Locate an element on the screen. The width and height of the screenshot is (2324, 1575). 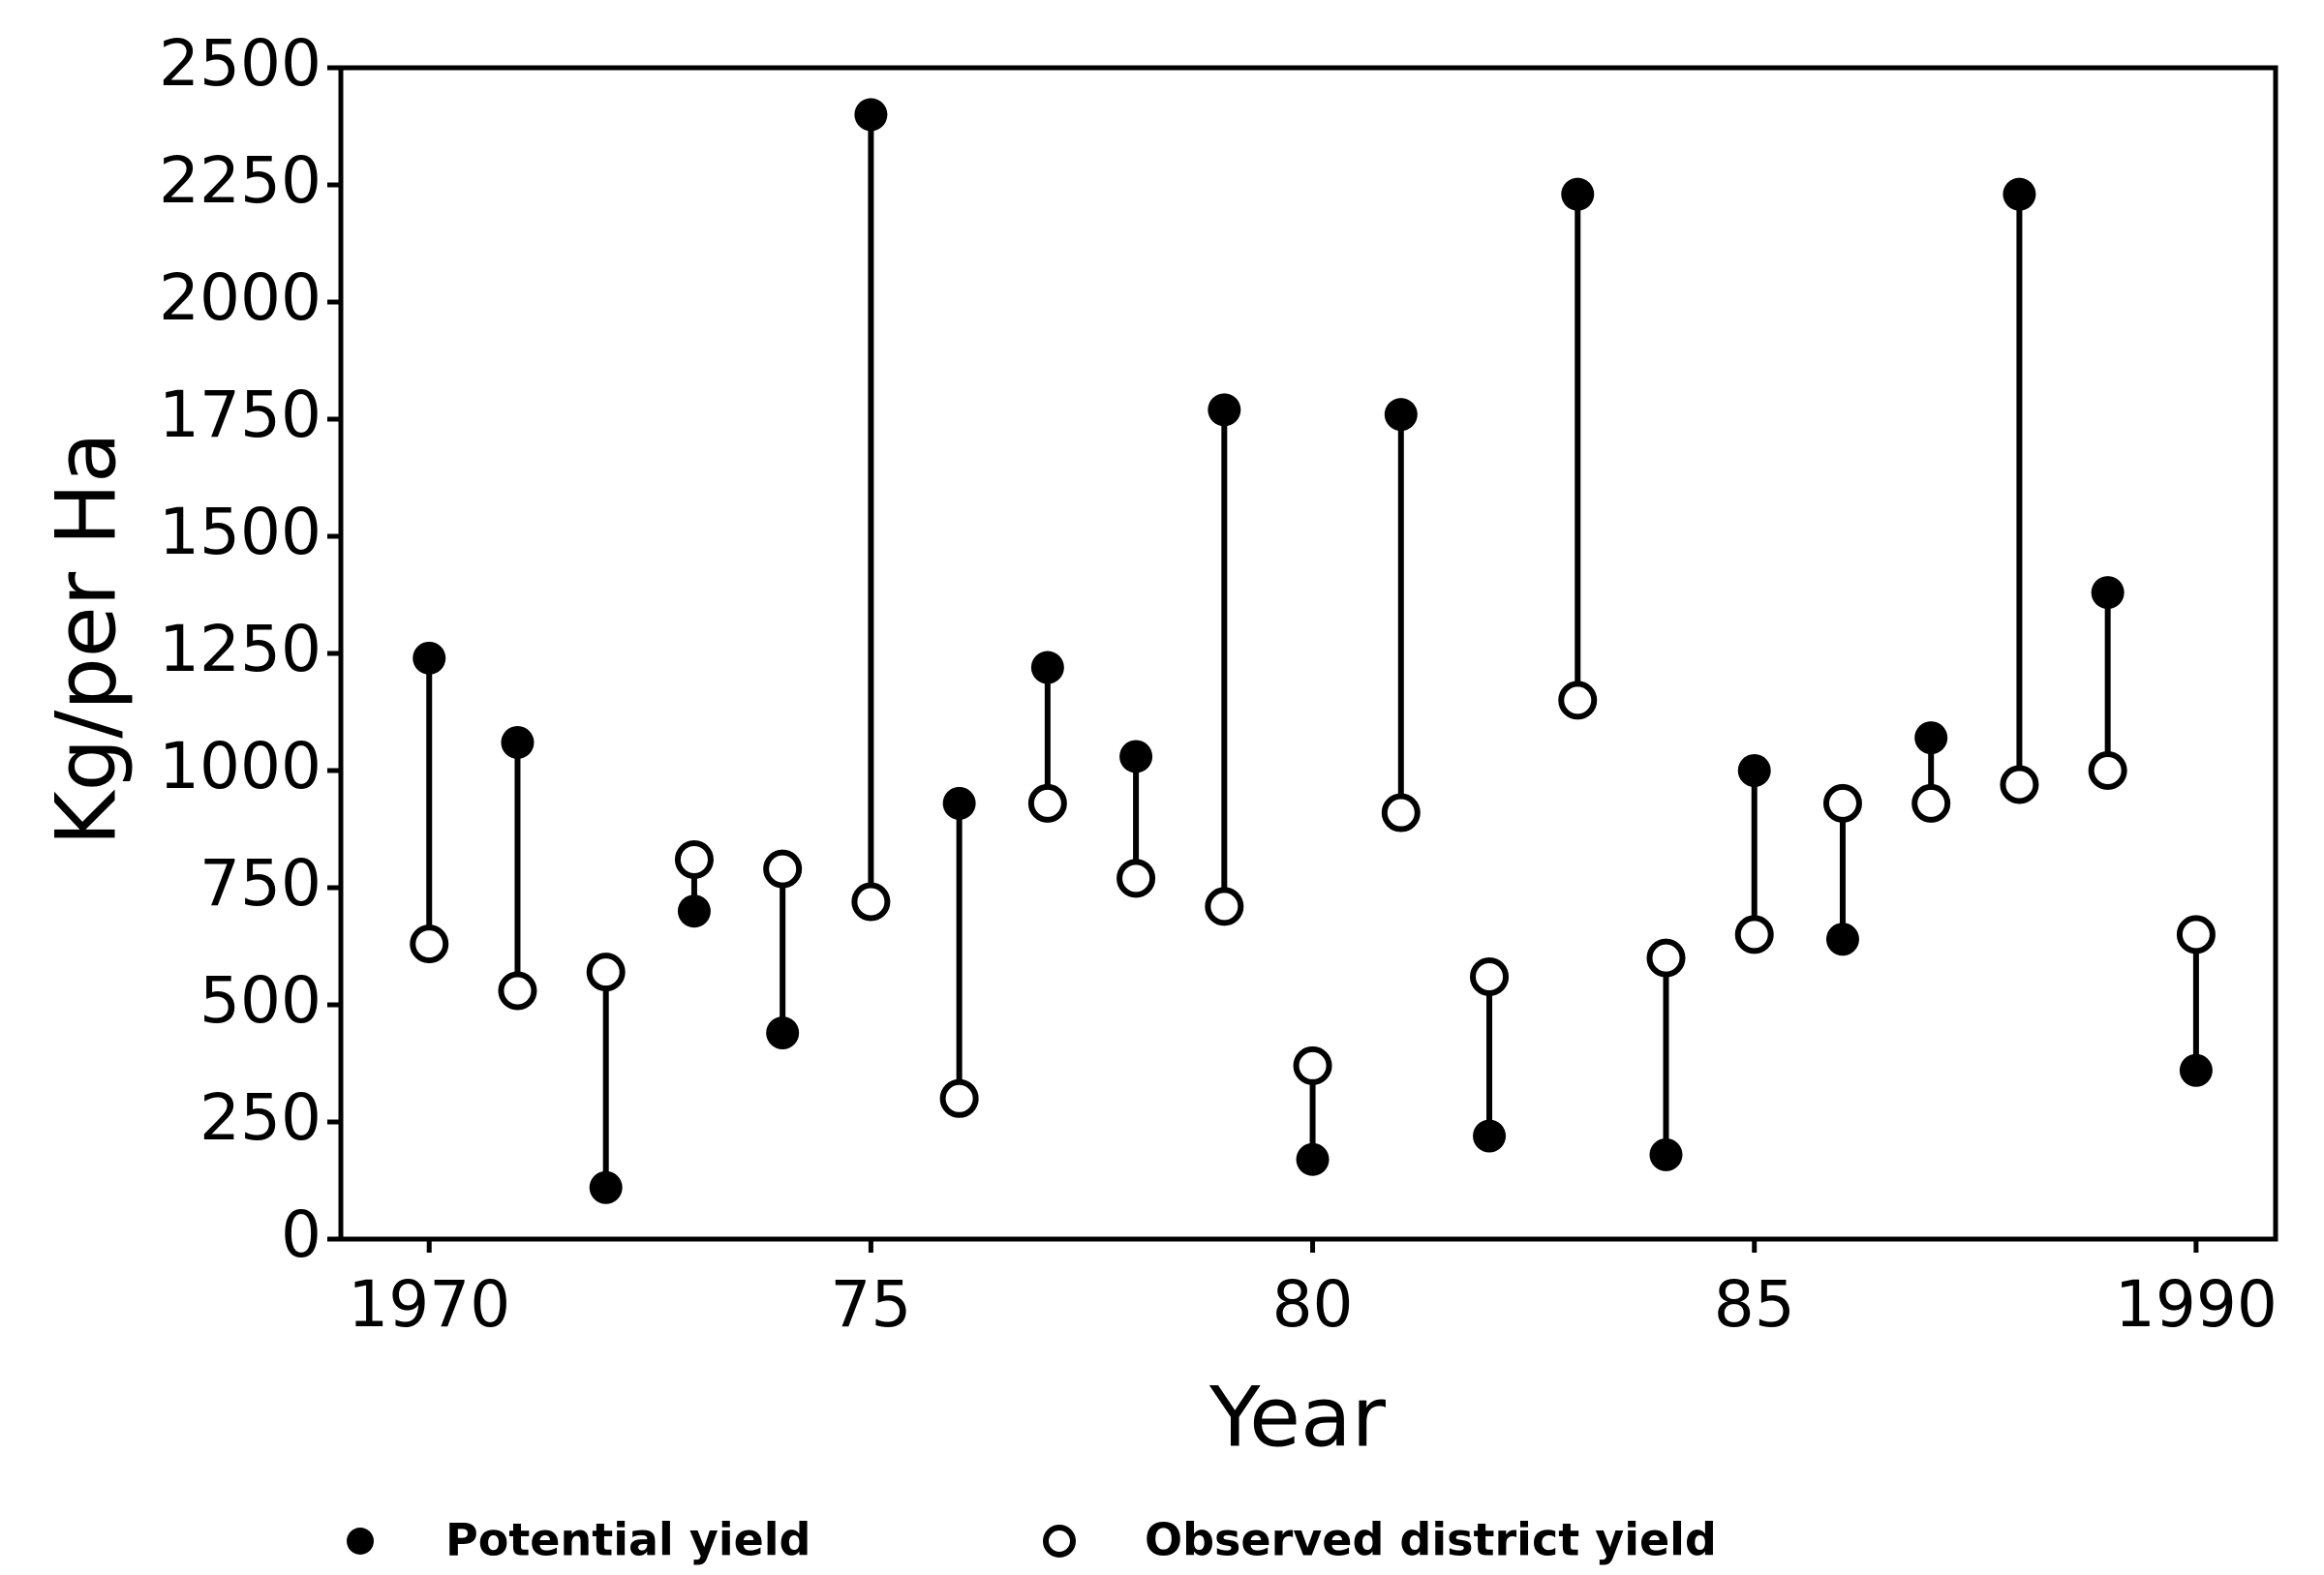
y-tick-label: 2250 is located at coordinates (240, 180).